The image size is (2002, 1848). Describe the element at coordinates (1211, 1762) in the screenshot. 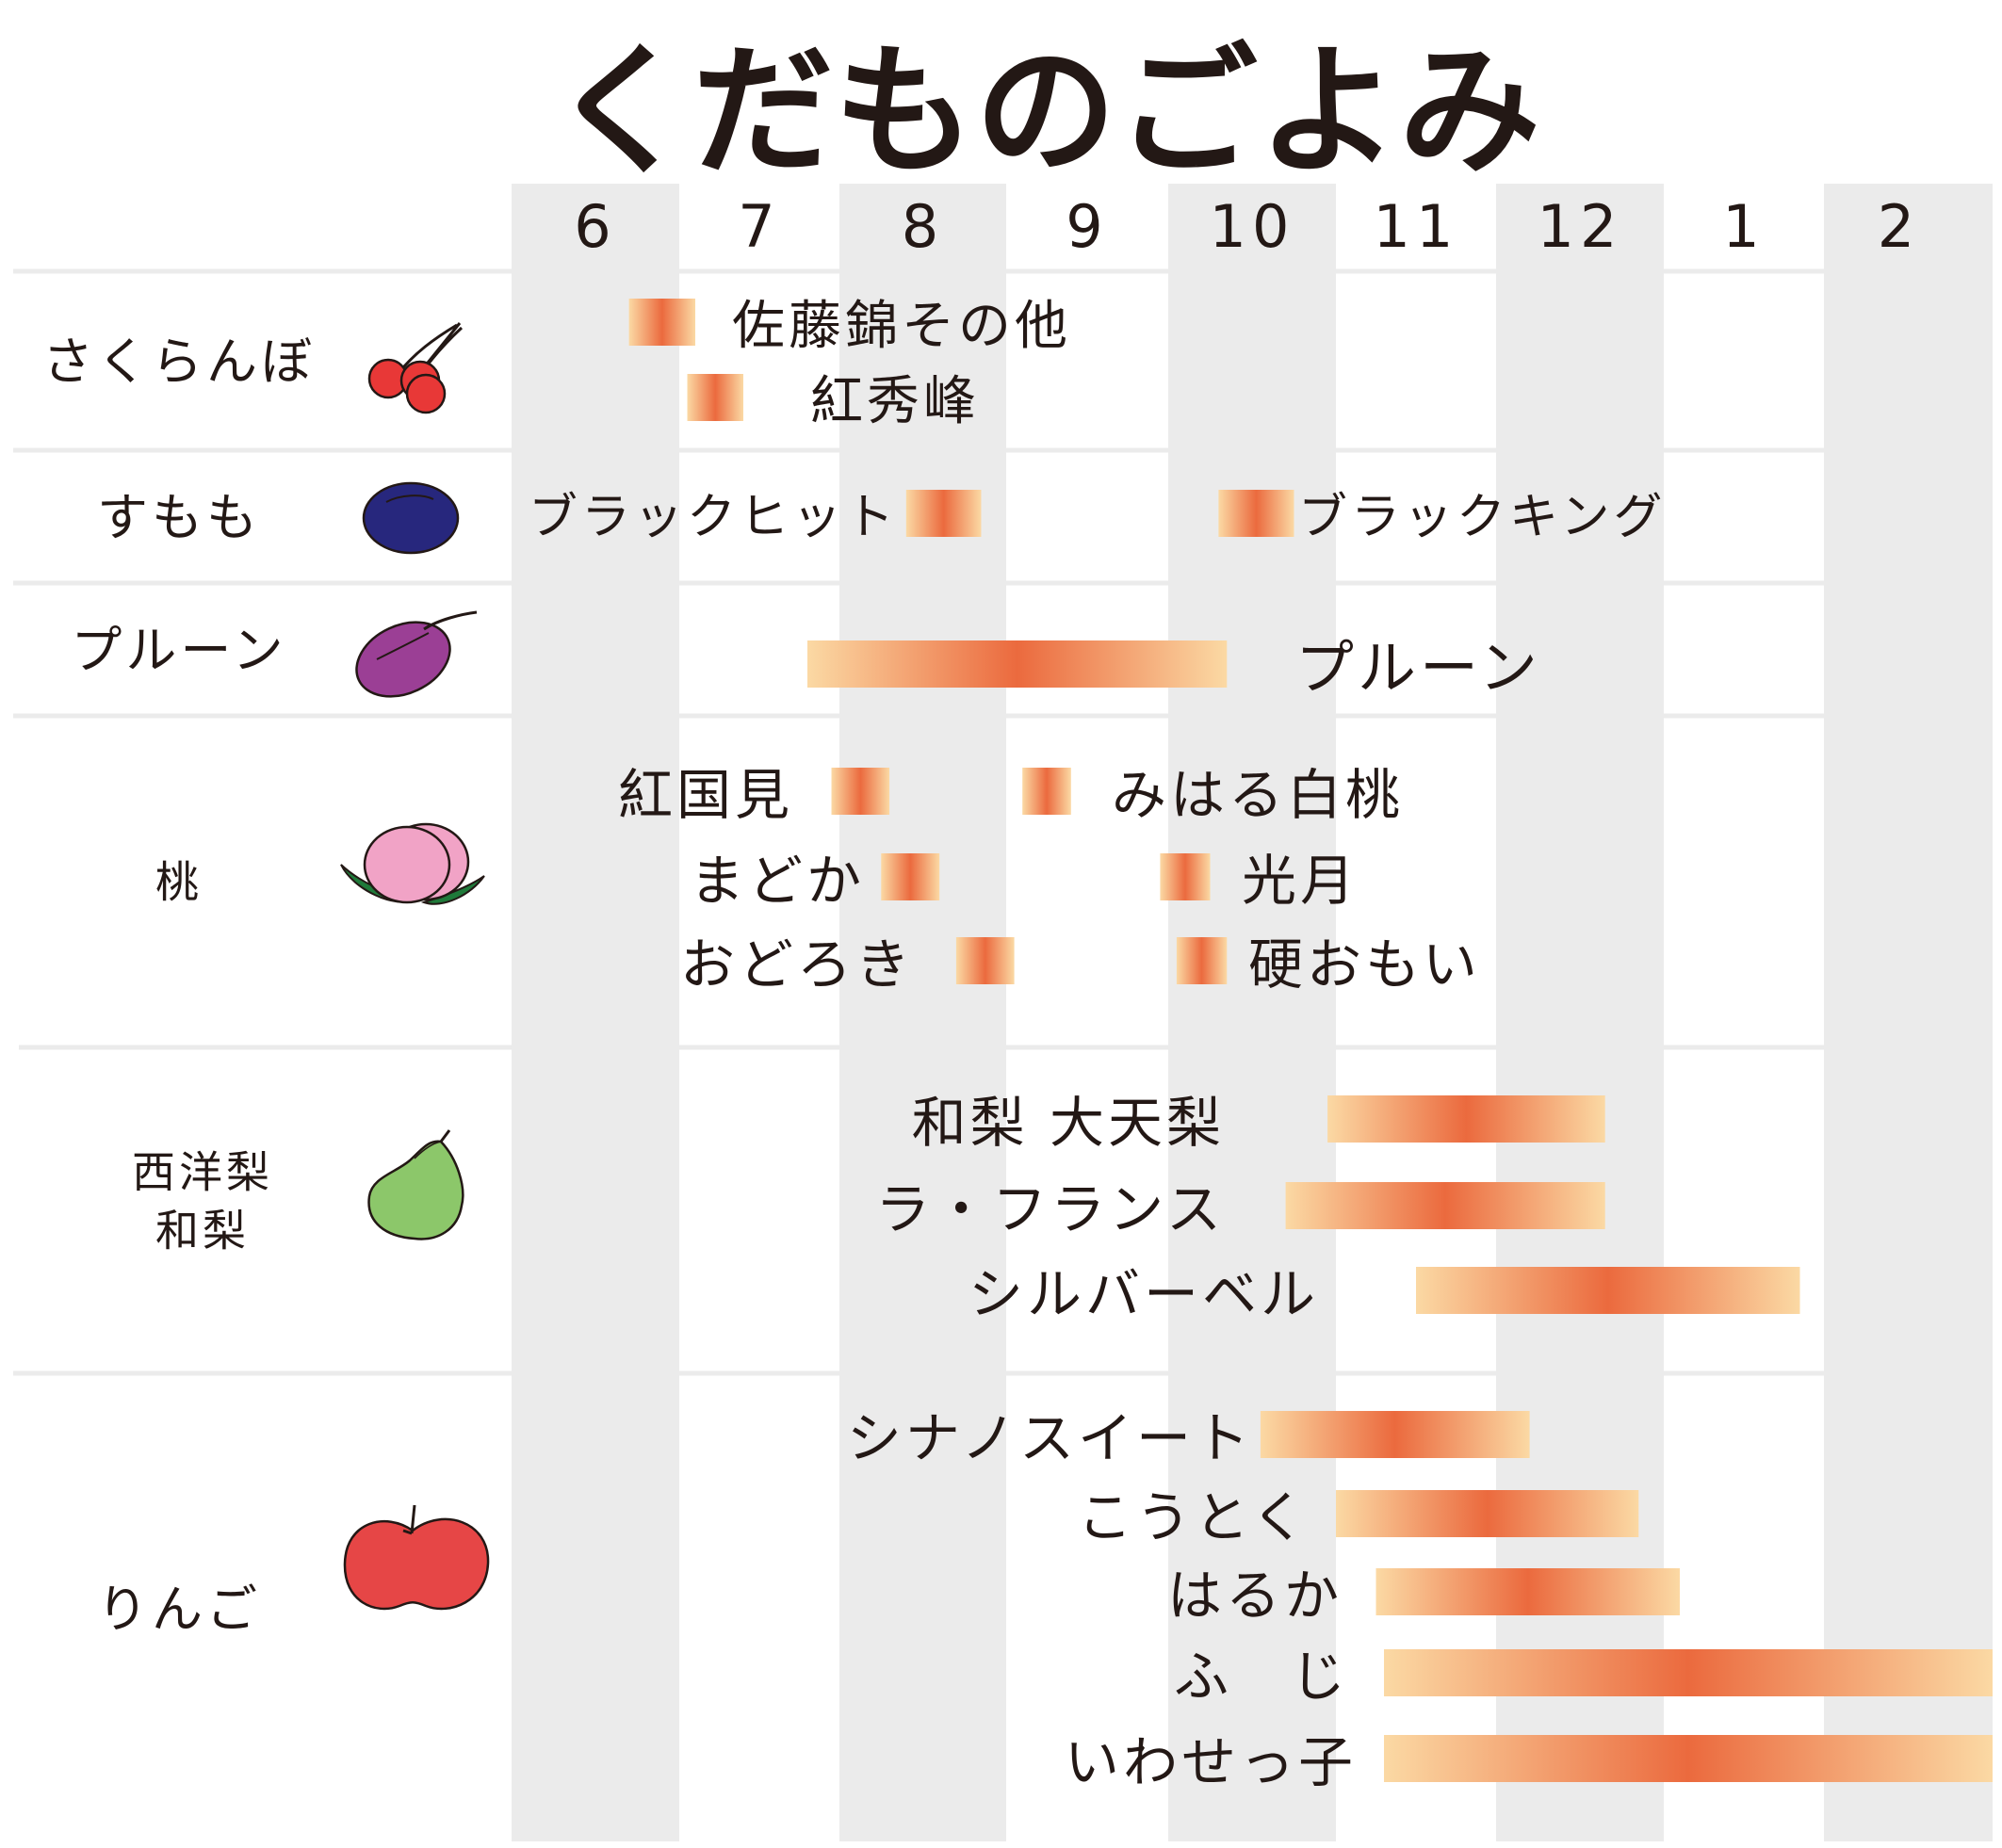

I see `variety-label: いわせっ子` at that location.